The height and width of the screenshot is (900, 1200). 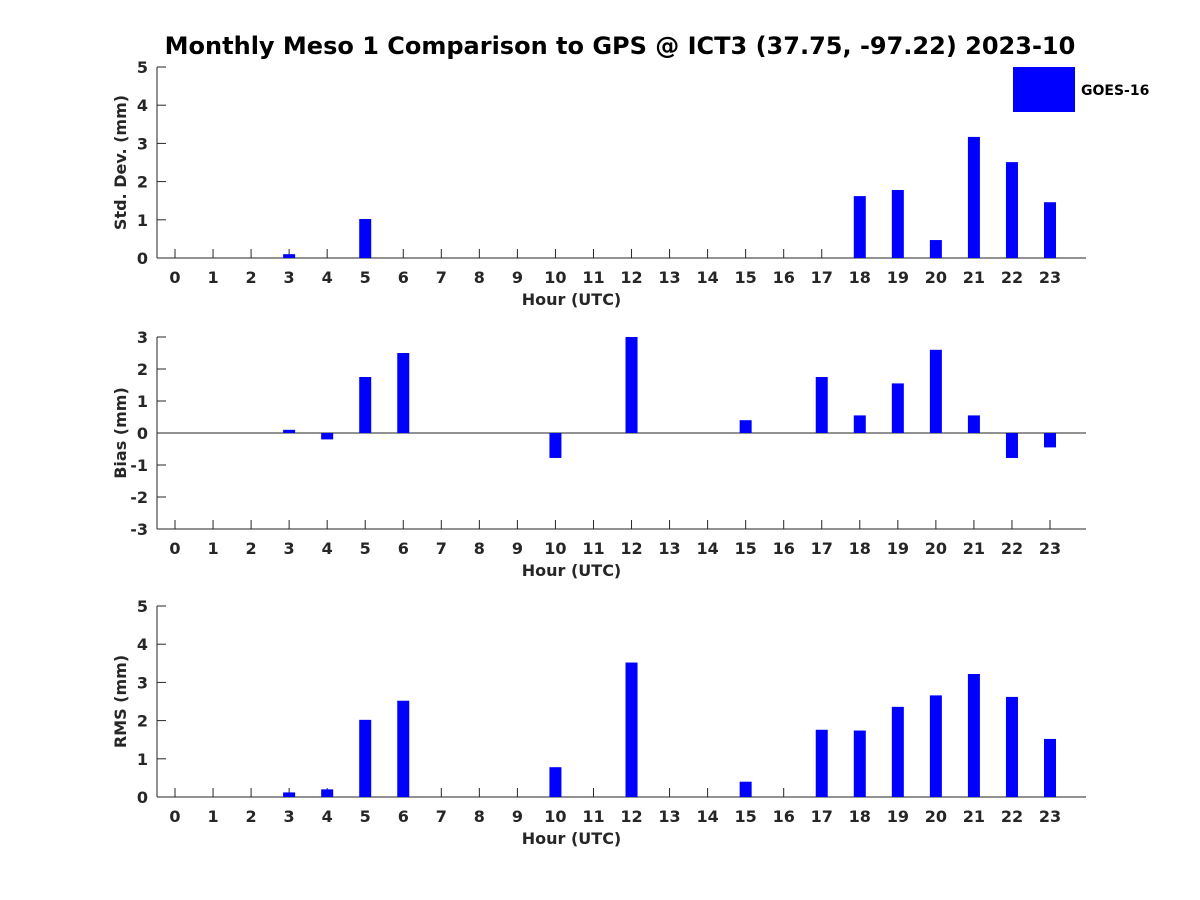 What do you see at coordinates (120, 433) in the screenshot?
I see `y-axis-label: Bias (mm)` at bounding box center [120, 433].